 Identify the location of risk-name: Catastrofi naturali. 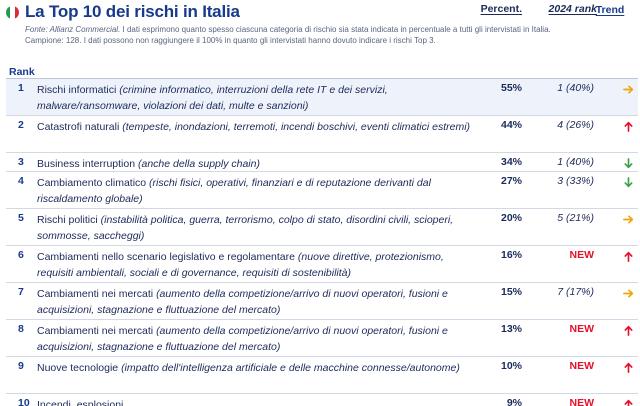
(78, 127).